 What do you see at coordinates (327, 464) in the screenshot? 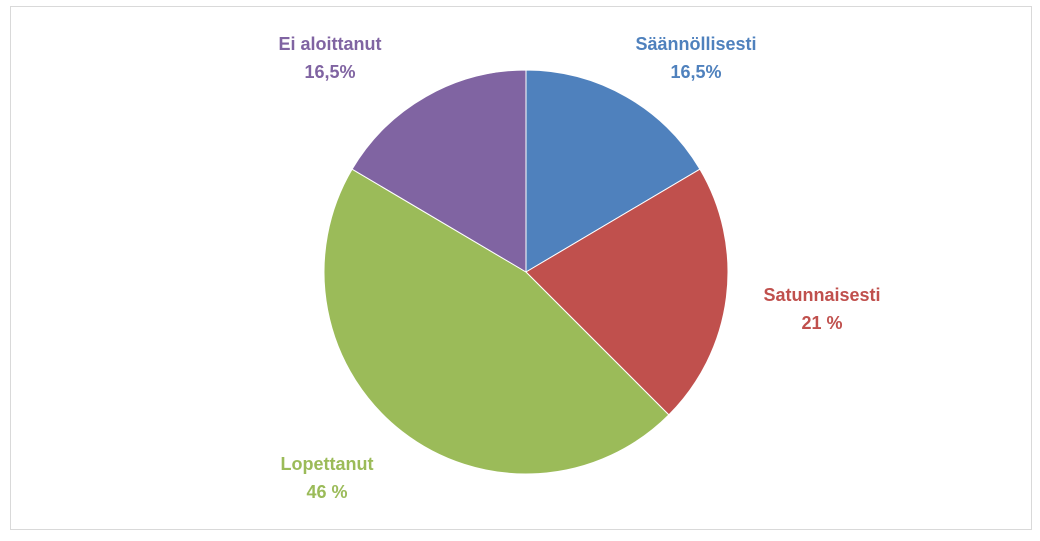
I see `slice-label: Lopettanut` at bounding box center [327, 464].